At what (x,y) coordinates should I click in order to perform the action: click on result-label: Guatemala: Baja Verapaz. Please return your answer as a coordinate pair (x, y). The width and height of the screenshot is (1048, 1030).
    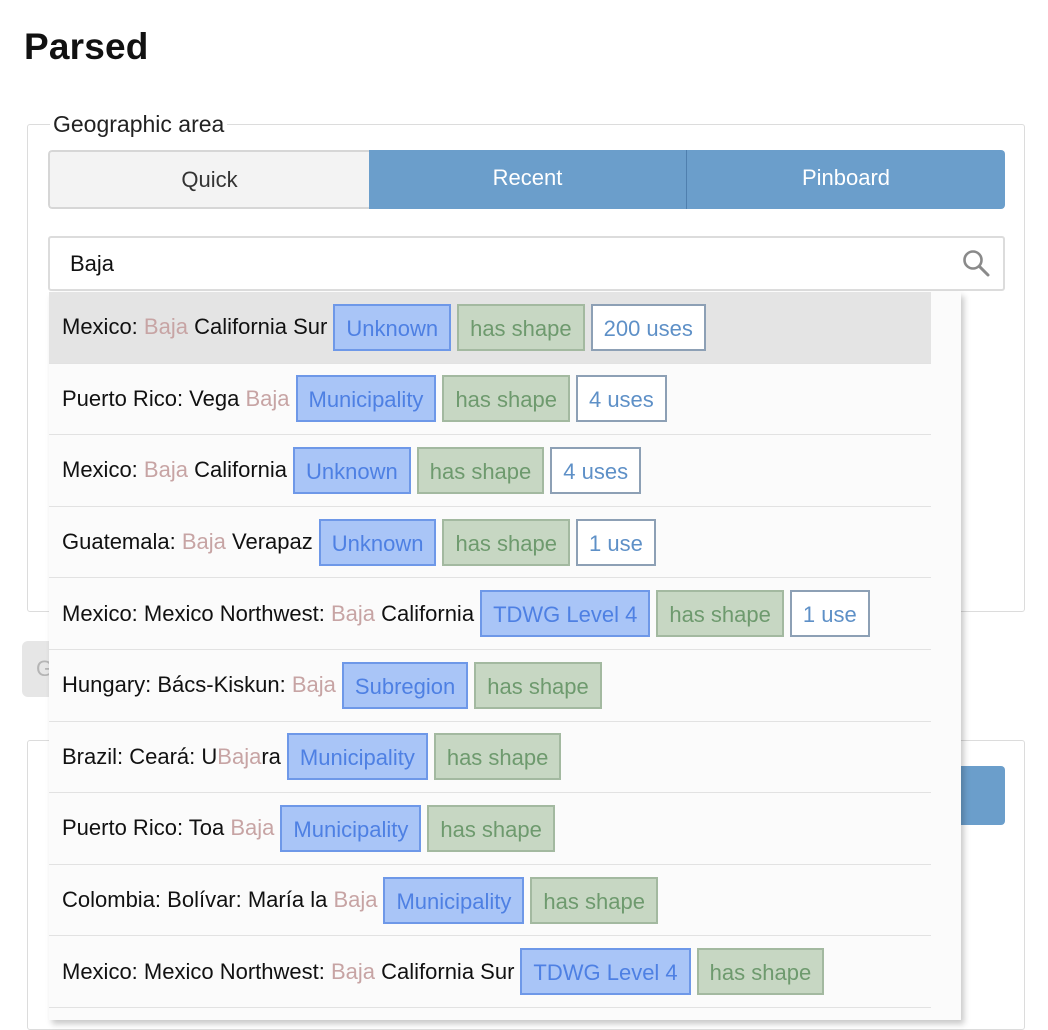
    Looking at the image, I should click on (187, 542).